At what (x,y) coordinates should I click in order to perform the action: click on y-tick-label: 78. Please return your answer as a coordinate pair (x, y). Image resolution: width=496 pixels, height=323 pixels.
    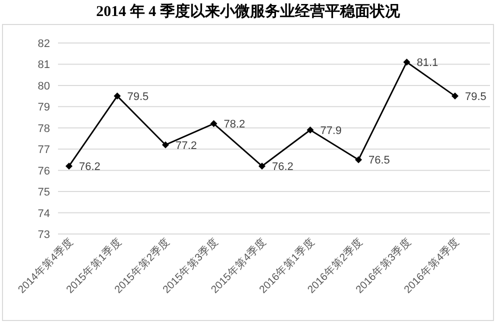
    Looking at the image, I should click on (44, 128).